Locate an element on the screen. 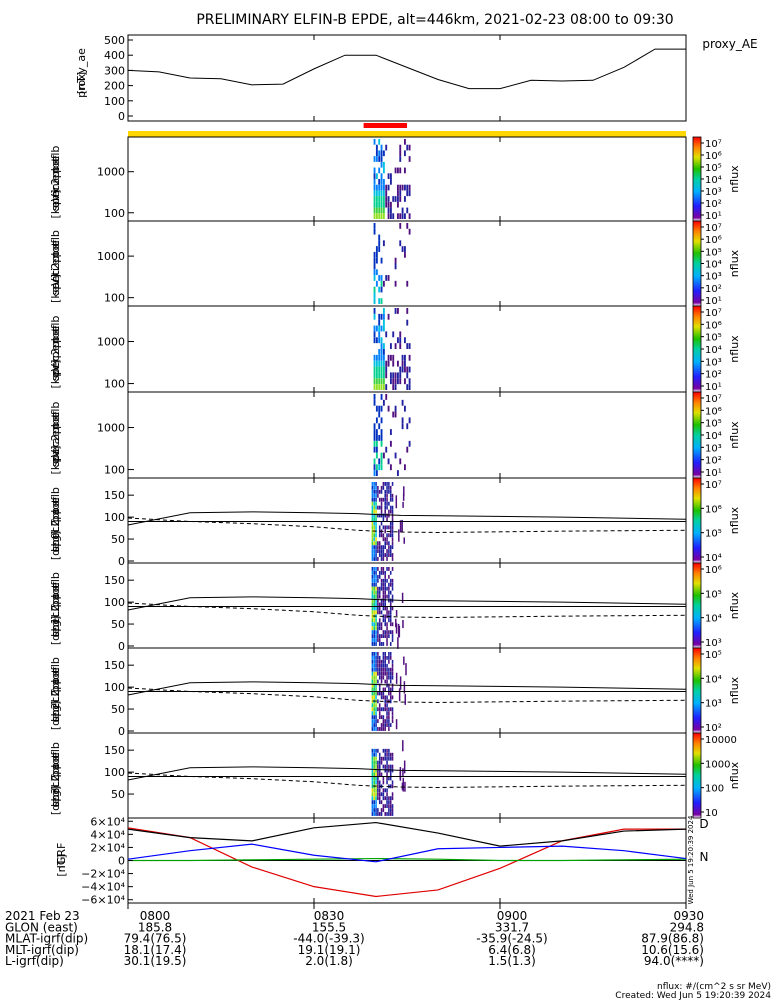 This screenshot has height=1000, width=775. anti-loss-cone-line is located at coordinates (407, 525).